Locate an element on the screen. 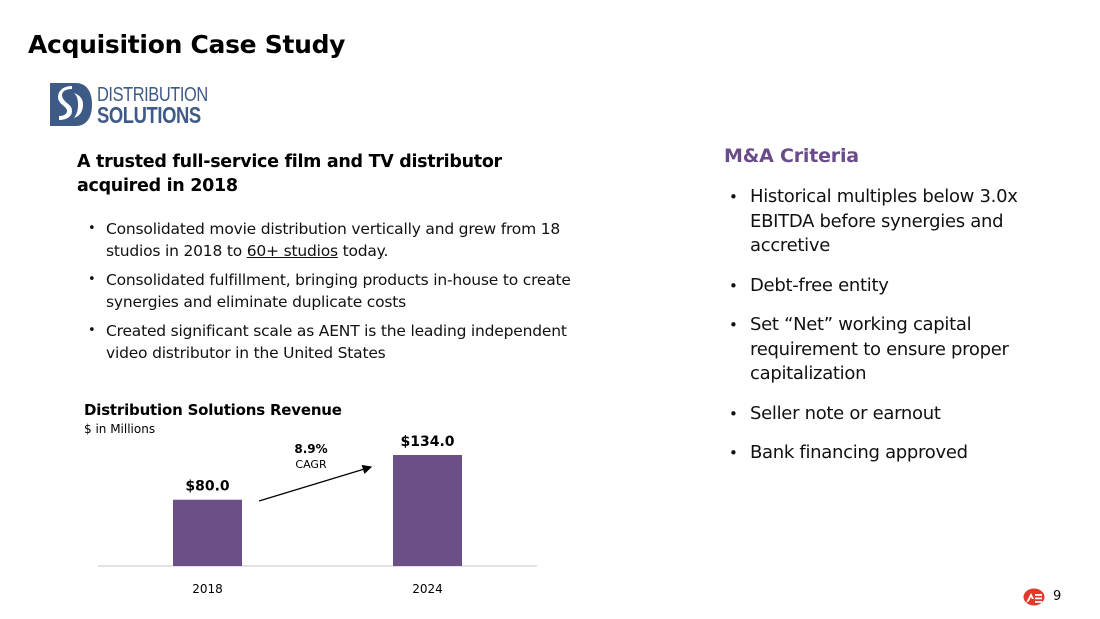  data-label-2024: $134.0 is located at coordinates (427, 442).